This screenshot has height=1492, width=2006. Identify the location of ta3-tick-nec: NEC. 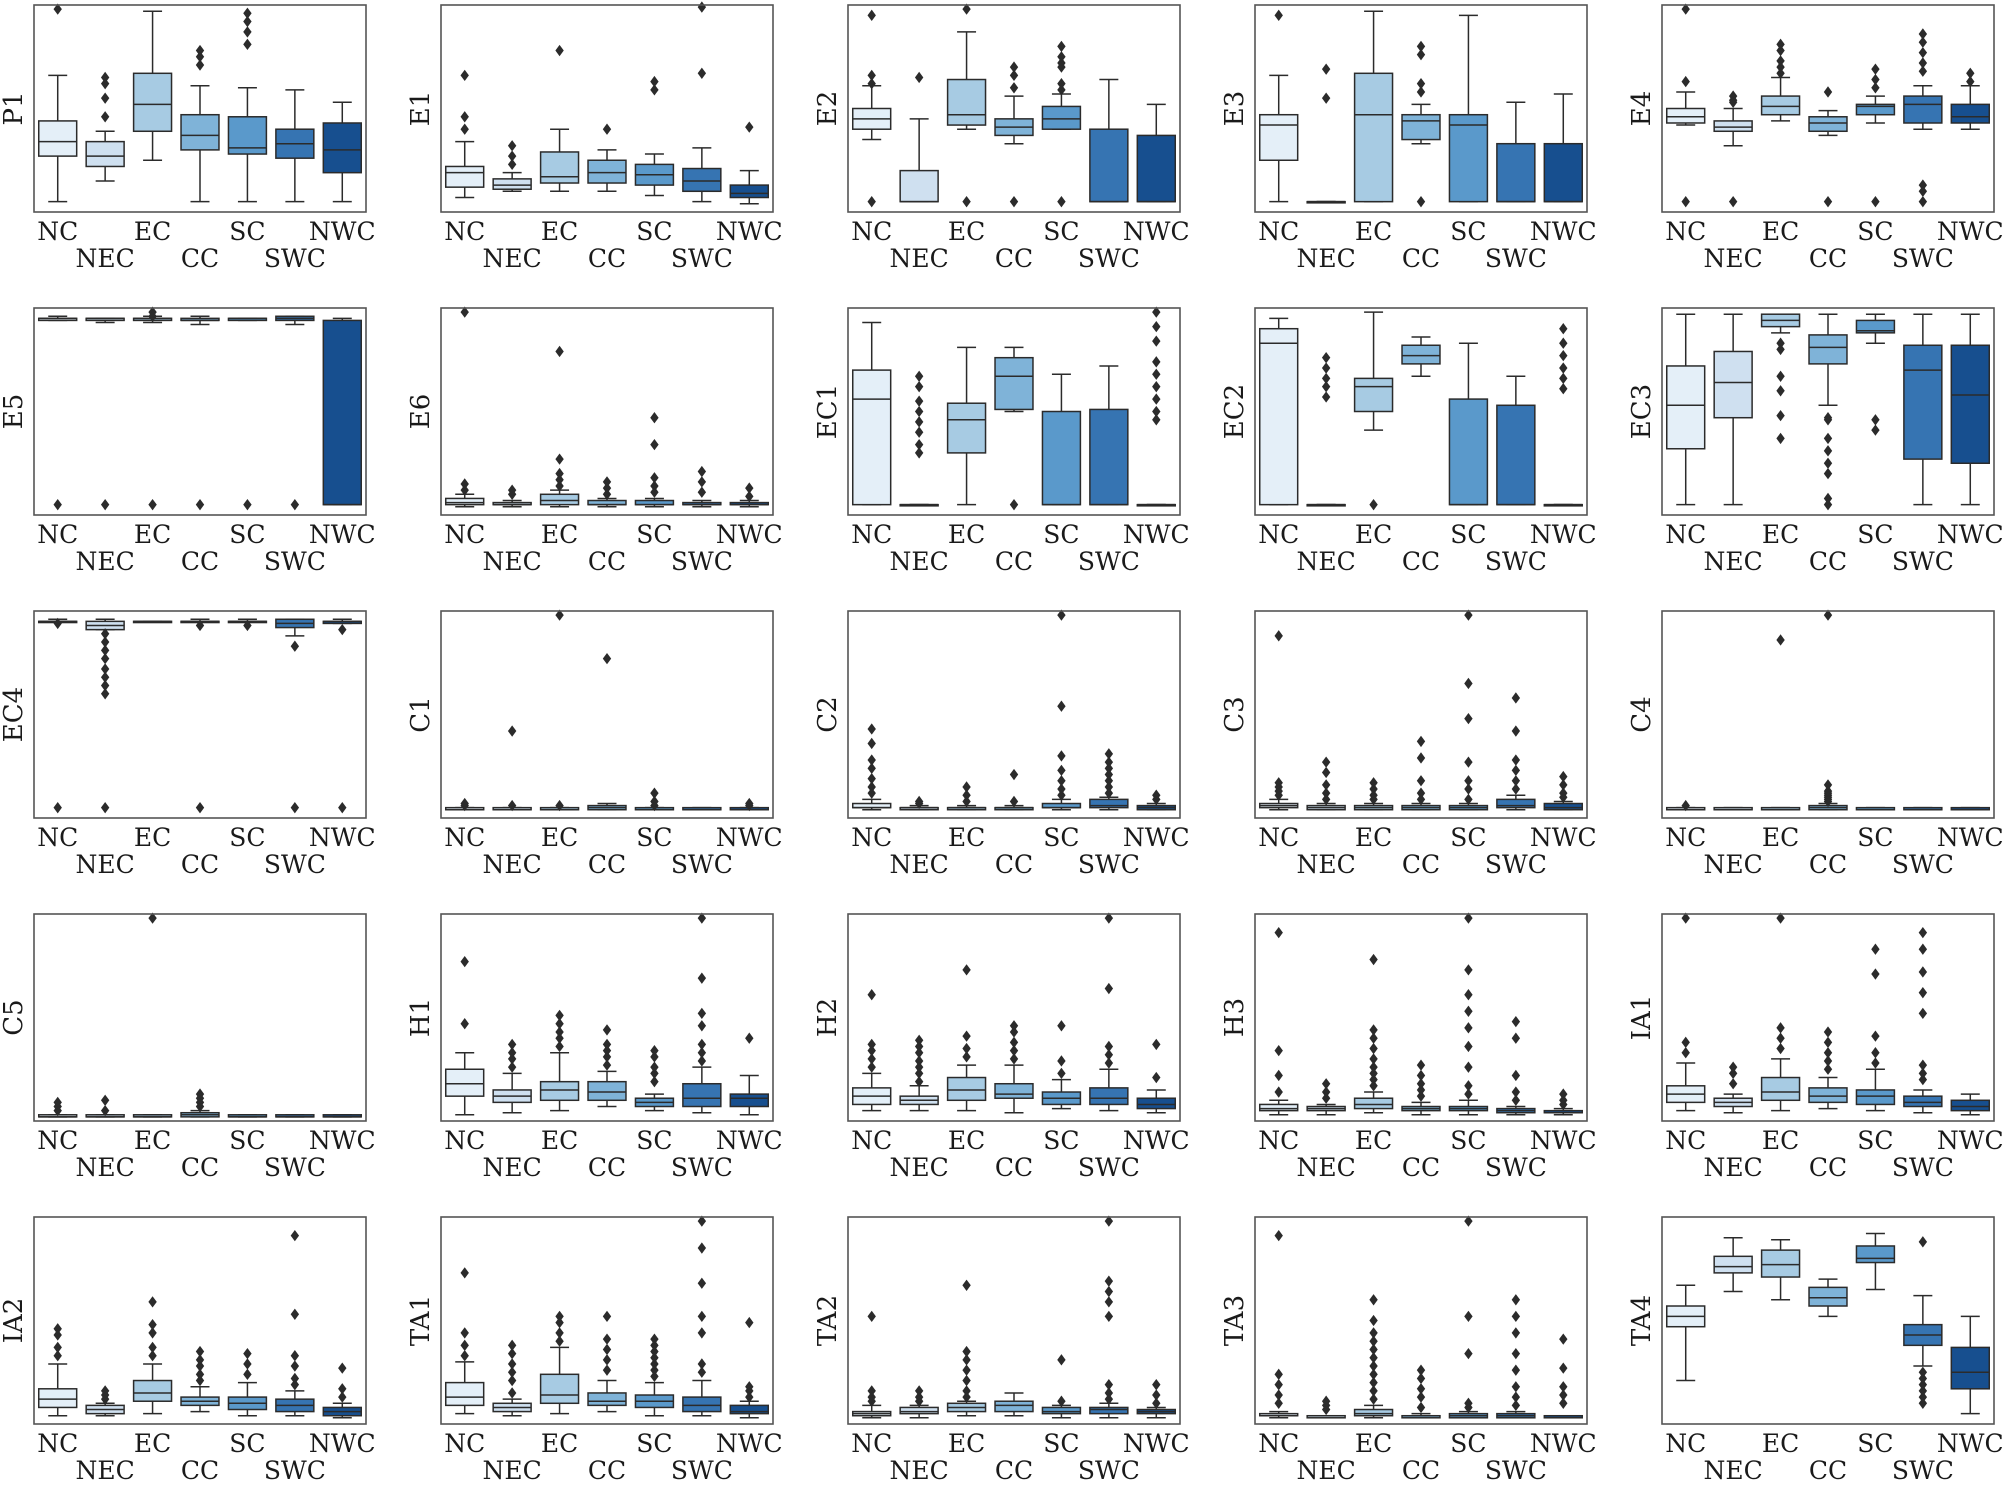
(1326, 1470).